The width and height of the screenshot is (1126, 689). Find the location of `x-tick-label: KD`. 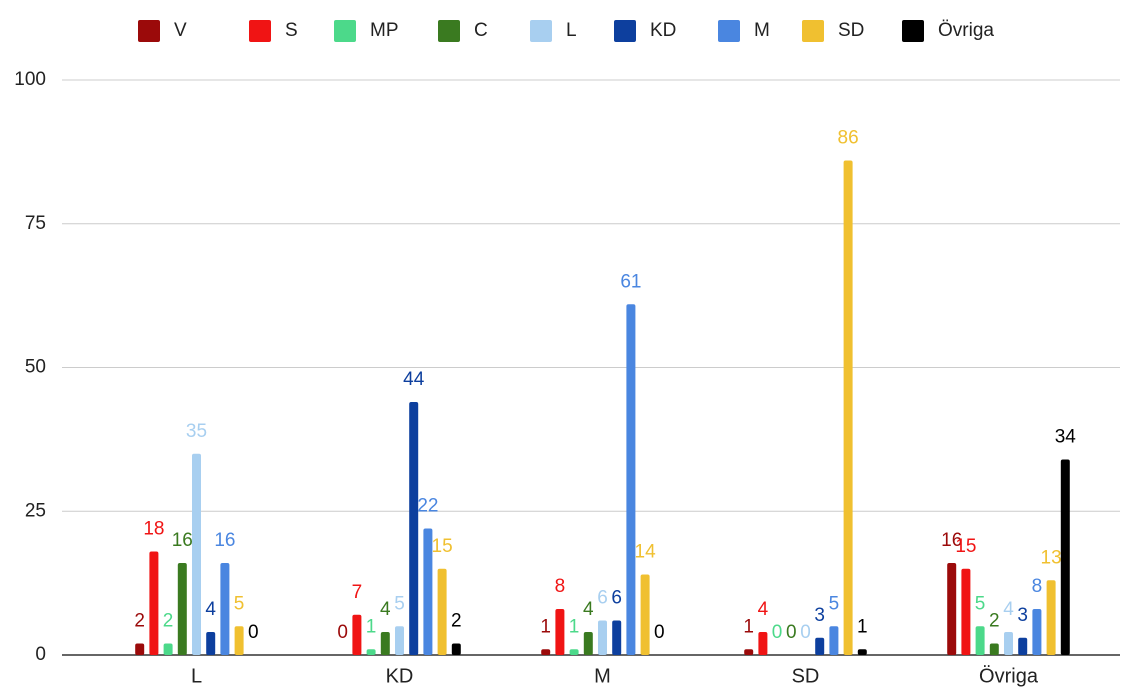

x-tick-label: KD is located at coordinates (400, 676).